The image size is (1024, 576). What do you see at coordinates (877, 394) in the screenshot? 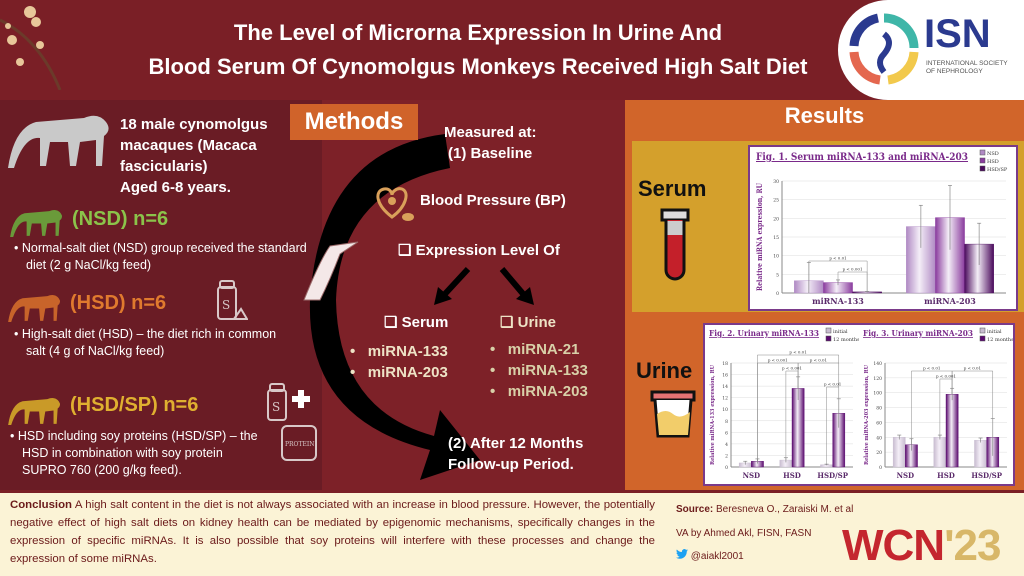
I see `y-tick-label: 100` at bounding box center [877, 394].